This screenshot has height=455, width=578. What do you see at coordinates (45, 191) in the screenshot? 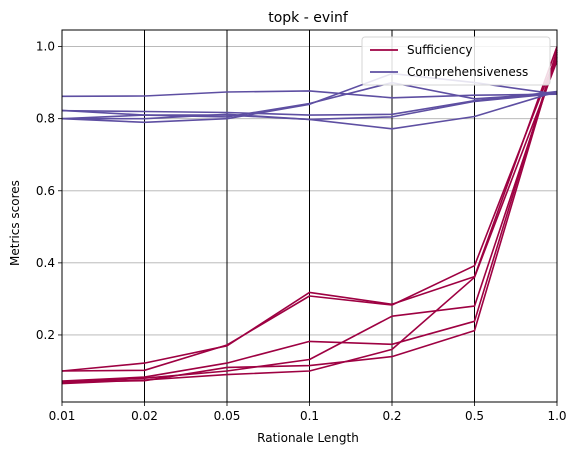
I see `y-tick-label: 0.6` at bounding box center [45, 191].